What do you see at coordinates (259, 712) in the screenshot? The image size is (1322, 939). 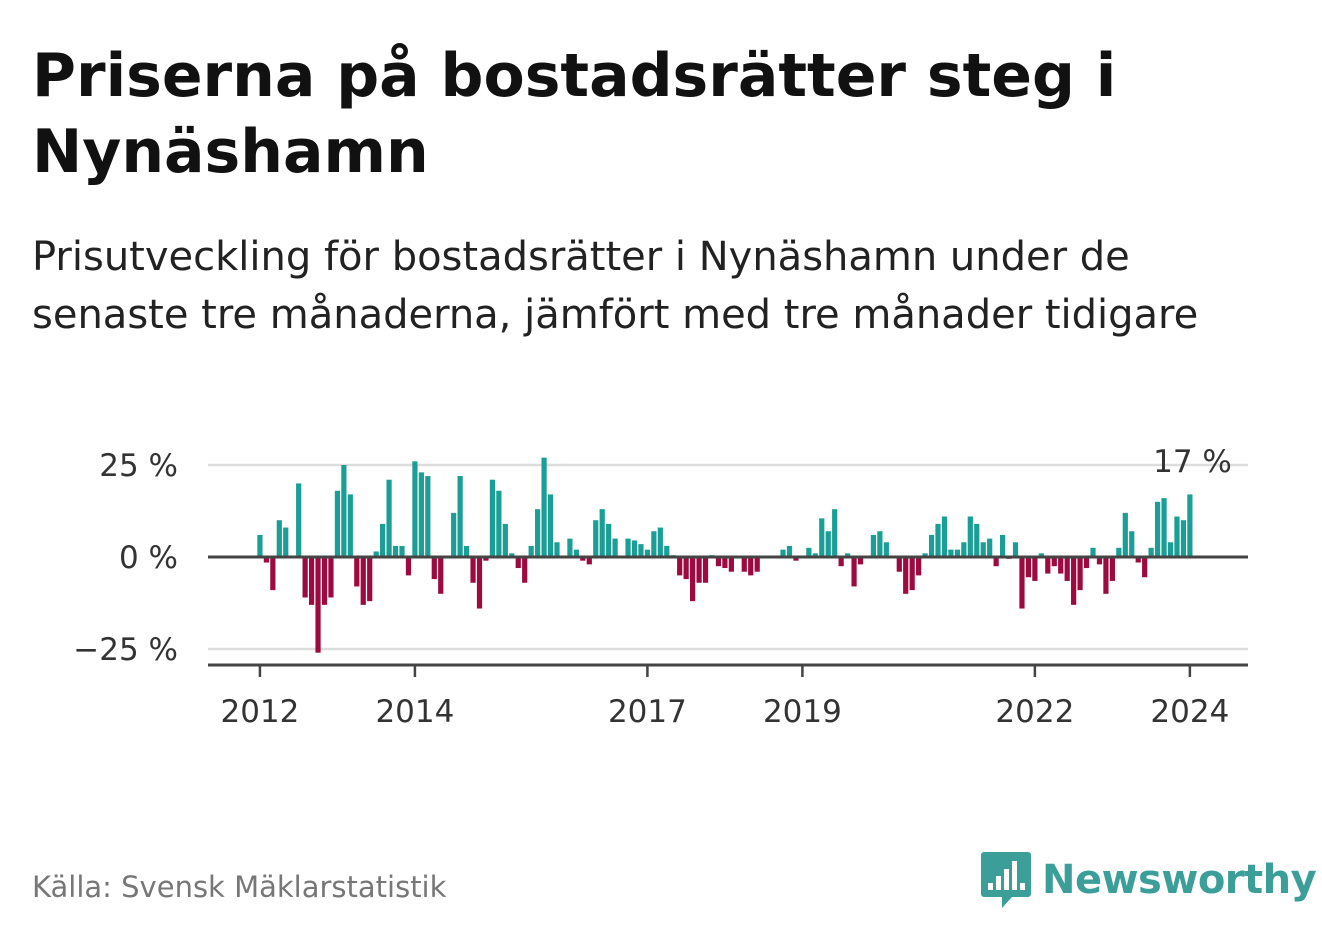 I see `x-tick-label: 2012` at bounding box center [259, 712].